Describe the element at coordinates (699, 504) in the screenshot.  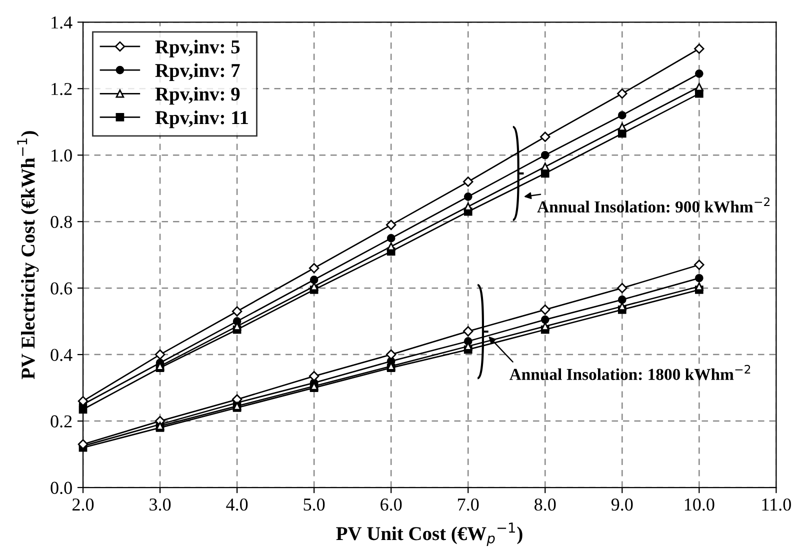
I see `x-tick-label: 10.0` at that location.